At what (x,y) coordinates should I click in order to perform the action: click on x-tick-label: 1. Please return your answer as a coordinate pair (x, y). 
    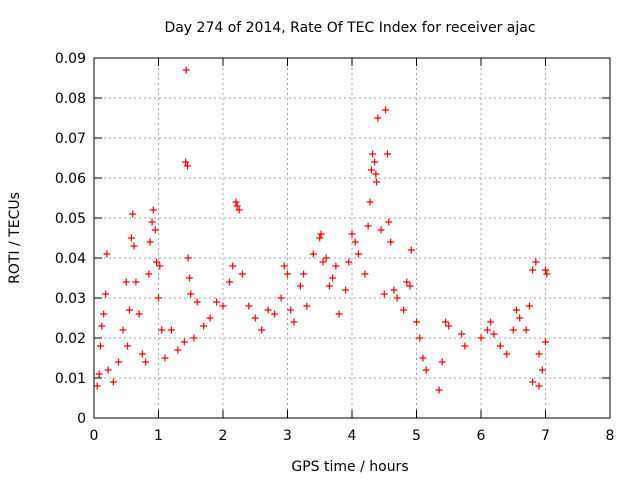
    Looking at the image, I should click on (158, 436).